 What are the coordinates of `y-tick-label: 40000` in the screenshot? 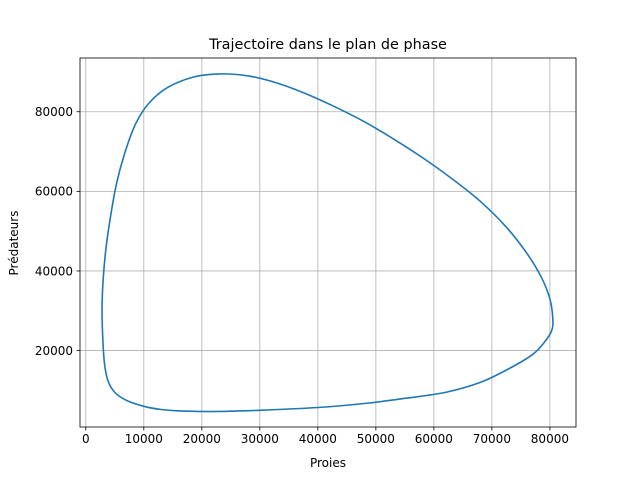 It's located at (54, 271).